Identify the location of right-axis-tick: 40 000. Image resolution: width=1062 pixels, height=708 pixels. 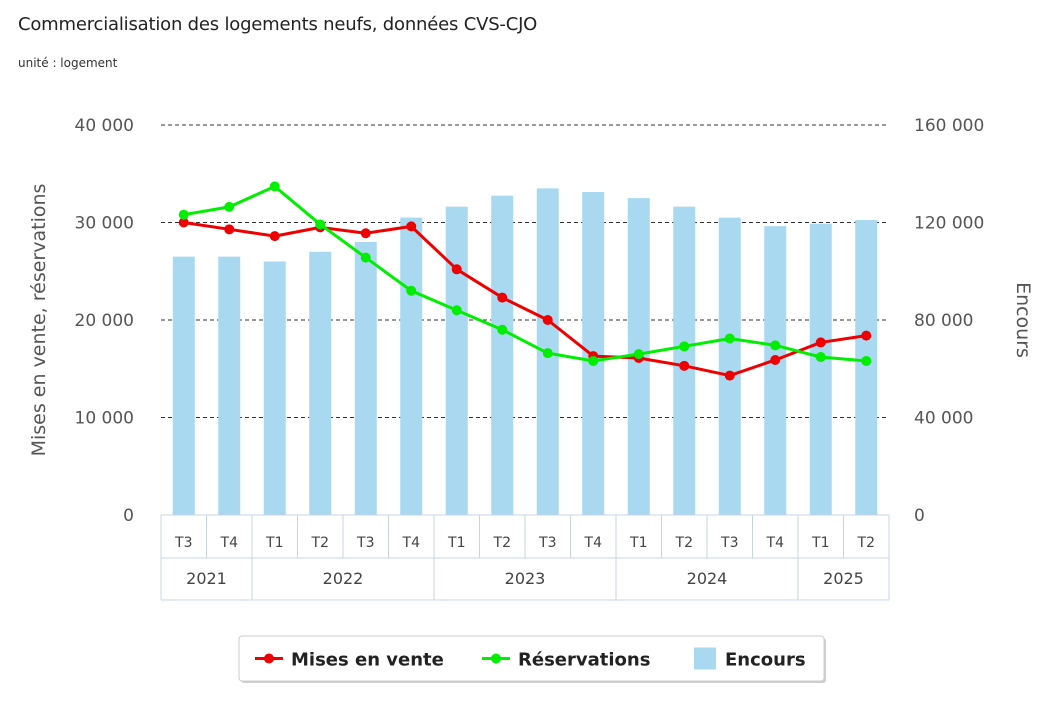
(943, 419).